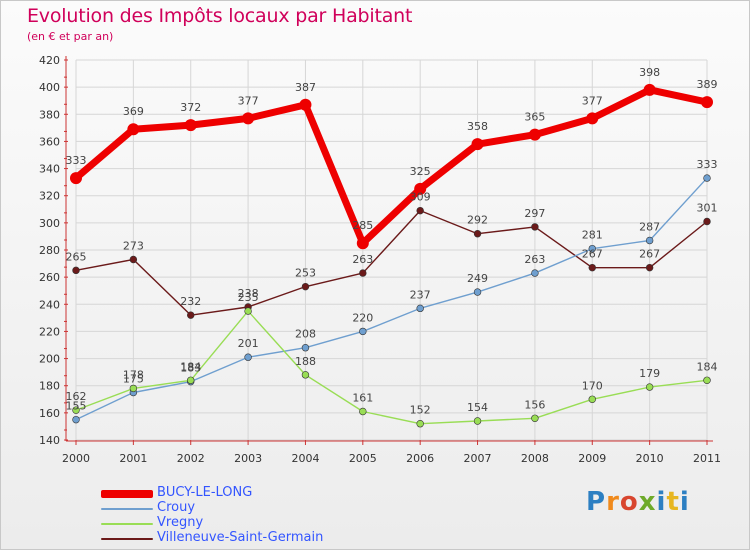 This screenshot has width=750, height=550. I want to click on chart-subtitle: (en € et par an), so click(70, 36).